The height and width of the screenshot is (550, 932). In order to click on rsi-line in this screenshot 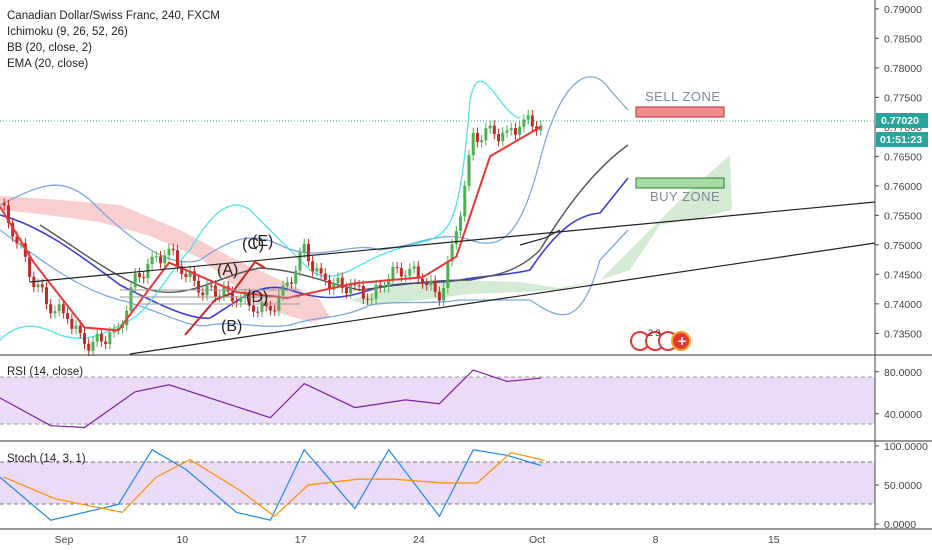, I will do `click(270, 399)`.